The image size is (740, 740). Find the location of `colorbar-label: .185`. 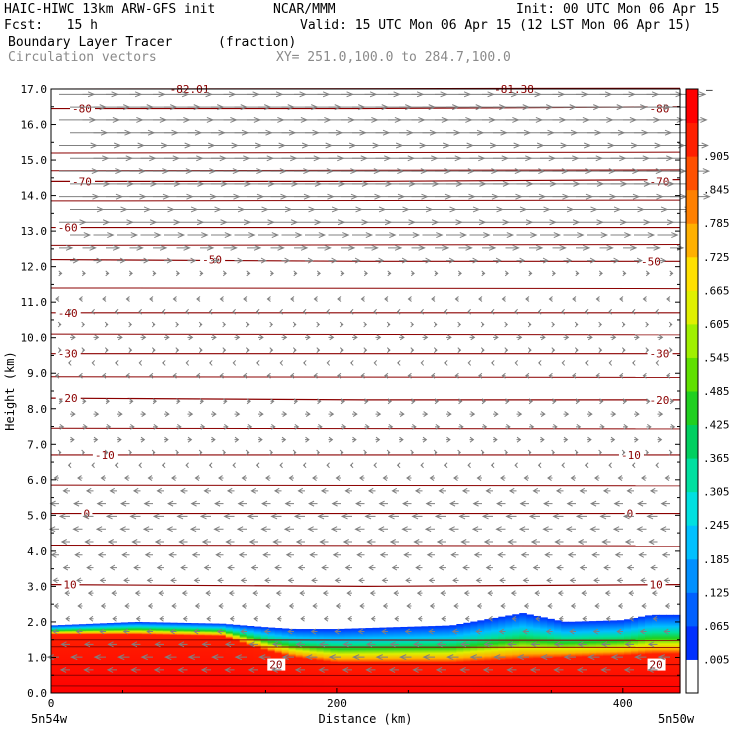

colorbar-label: .185 is located at coordinates (716, 559).